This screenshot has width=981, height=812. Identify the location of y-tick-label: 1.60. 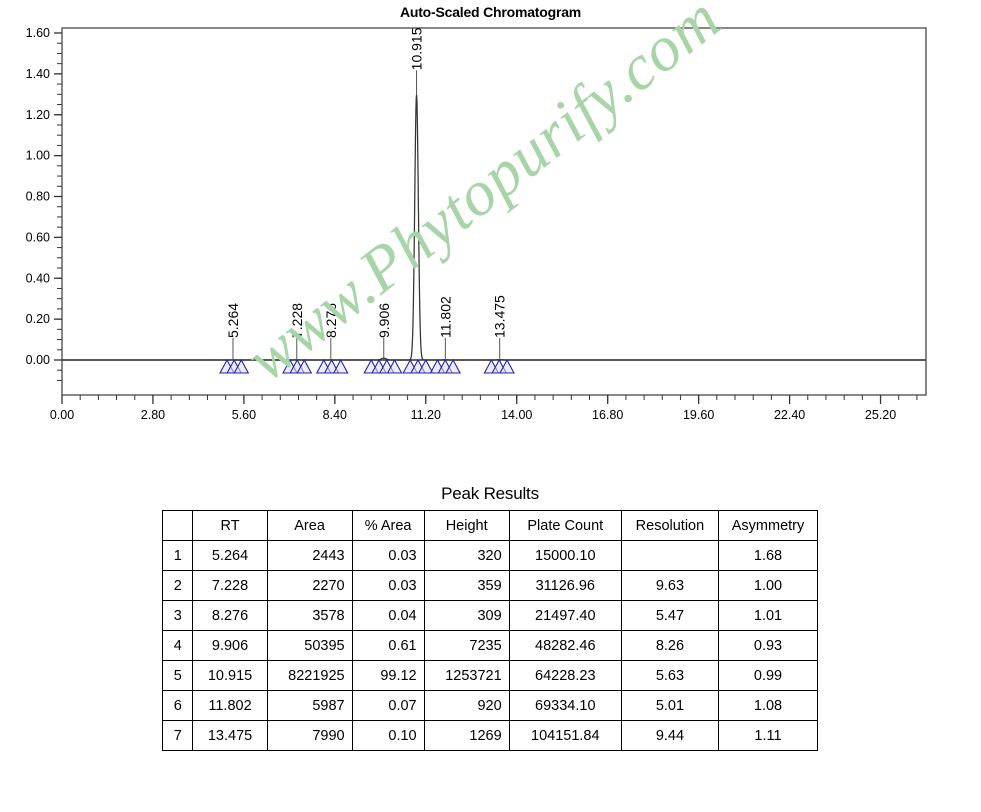
(38, 33).